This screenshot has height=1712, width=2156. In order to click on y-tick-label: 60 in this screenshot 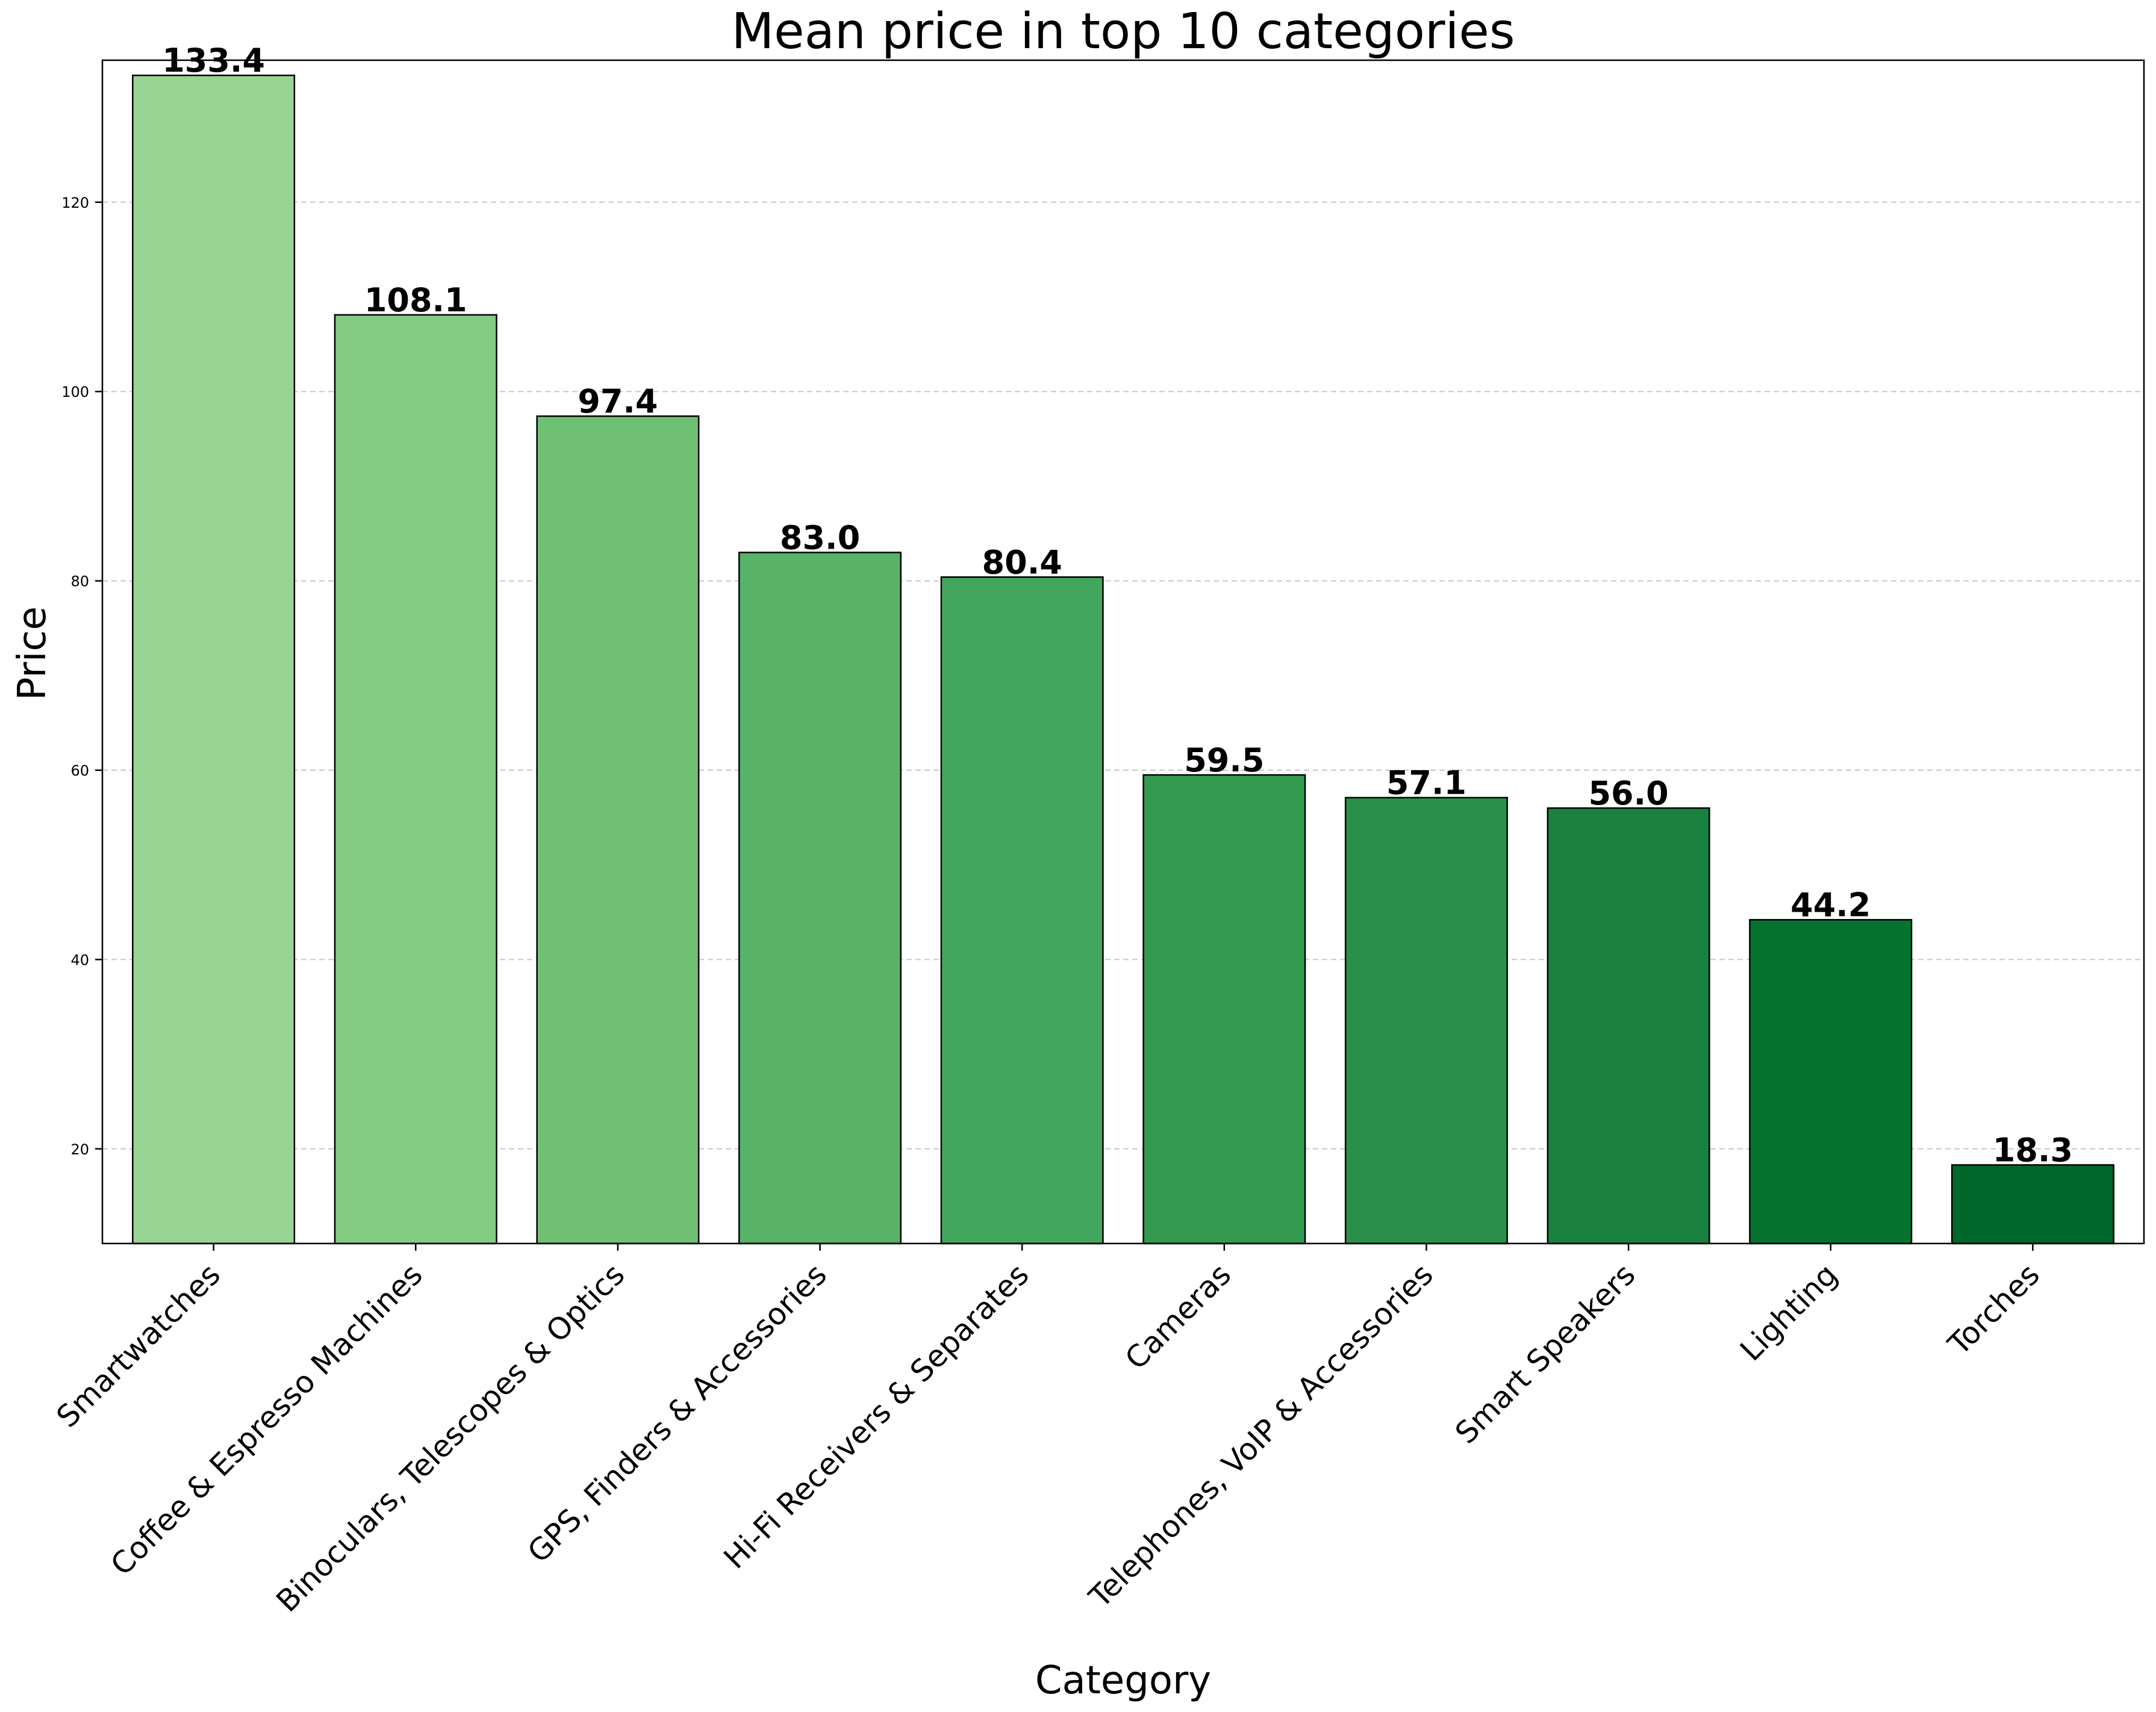, I will do `click(79, 770)`.